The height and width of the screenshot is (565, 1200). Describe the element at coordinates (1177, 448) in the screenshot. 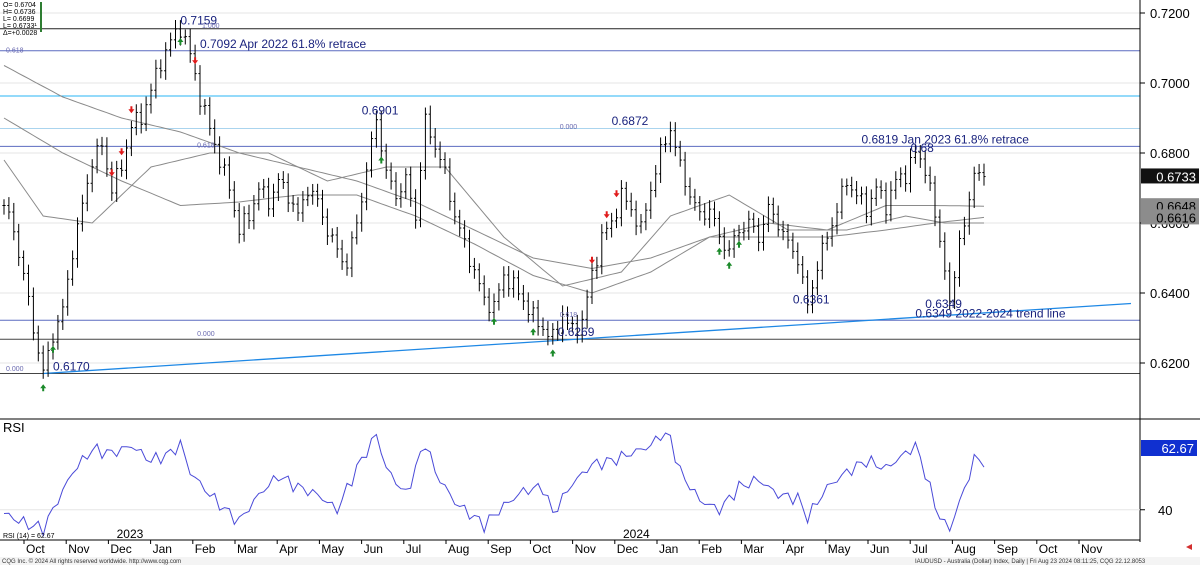

I see `rsi-value-tag-text: 62.67` at that location.